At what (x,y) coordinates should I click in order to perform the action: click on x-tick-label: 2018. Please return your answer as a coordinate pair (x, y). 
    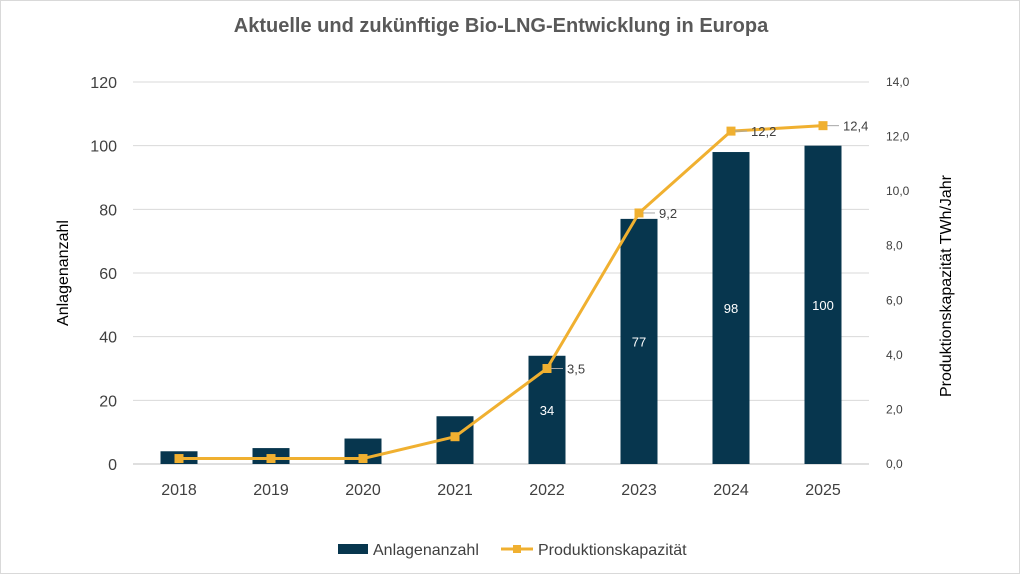
    Looking at the image, I should click on (179, 490).